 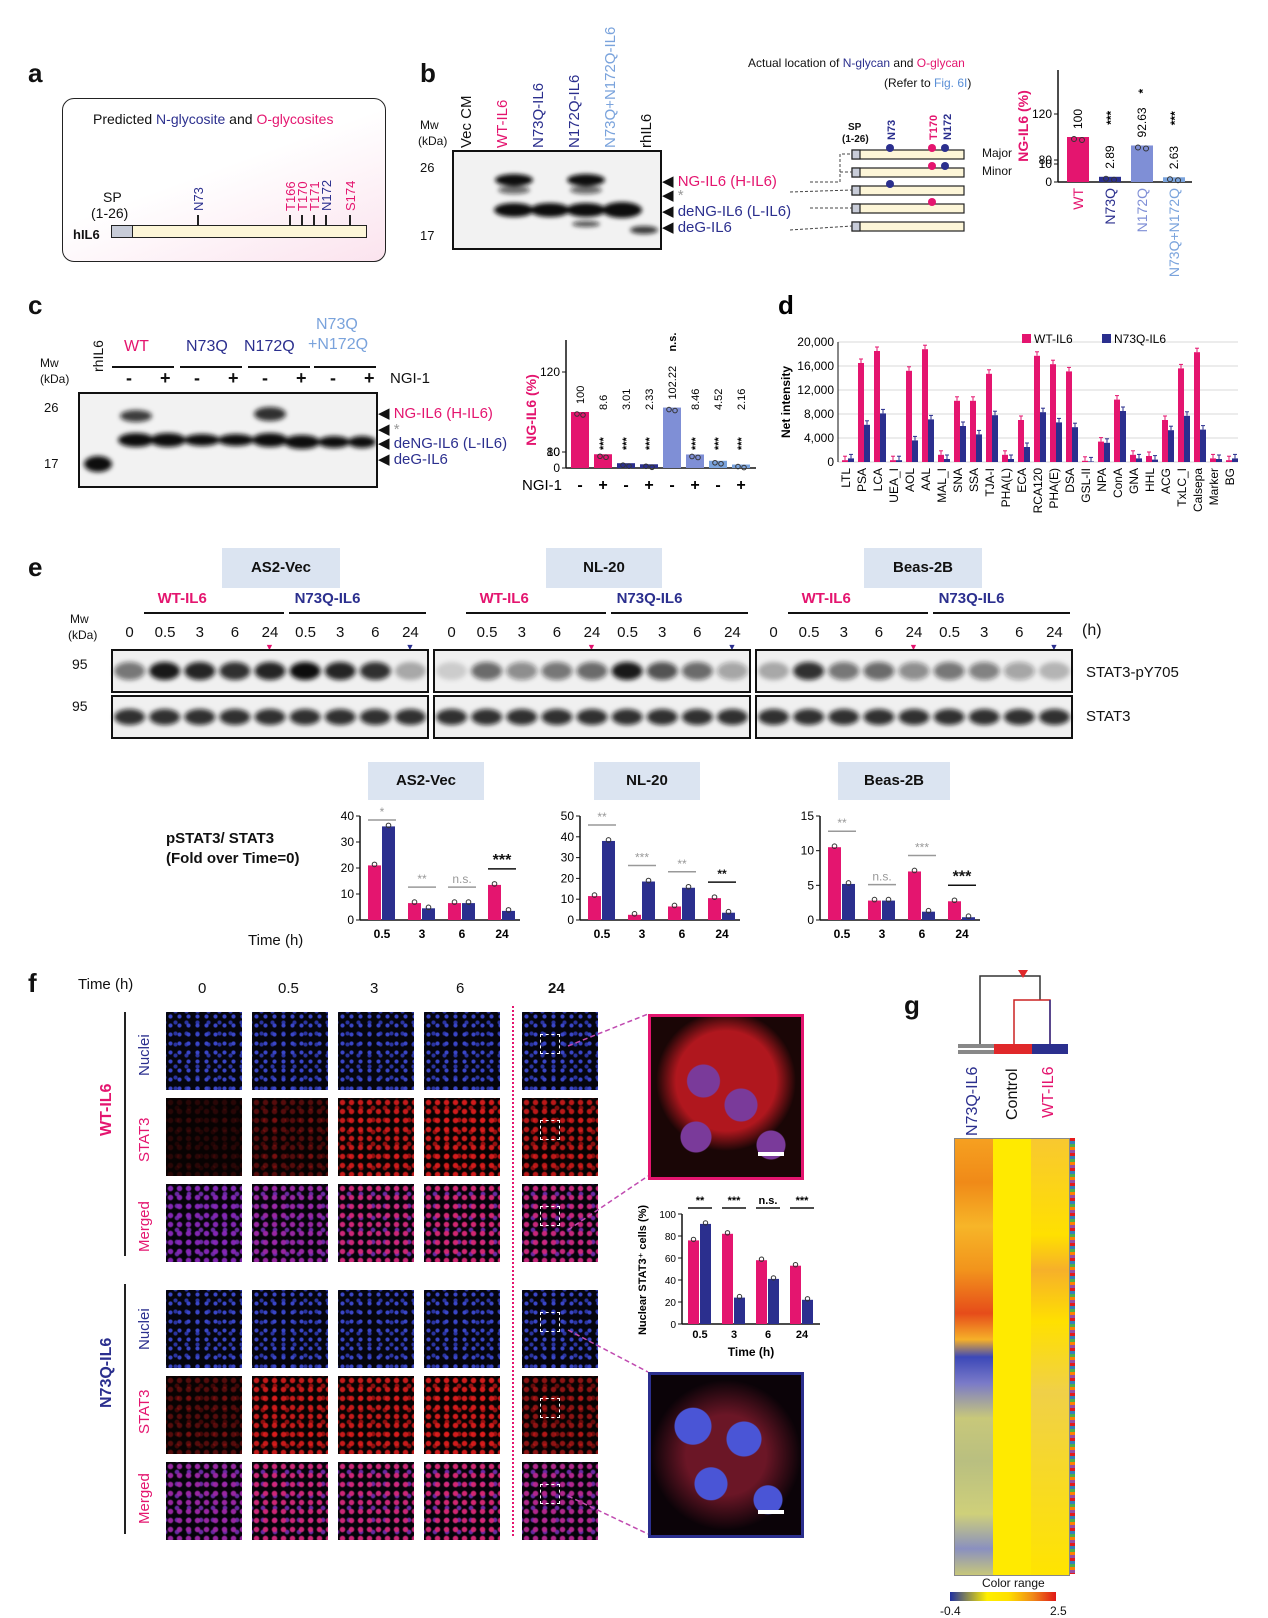 I want to click on e-row-stat3: STAT3, so click(x=1108, y=716).